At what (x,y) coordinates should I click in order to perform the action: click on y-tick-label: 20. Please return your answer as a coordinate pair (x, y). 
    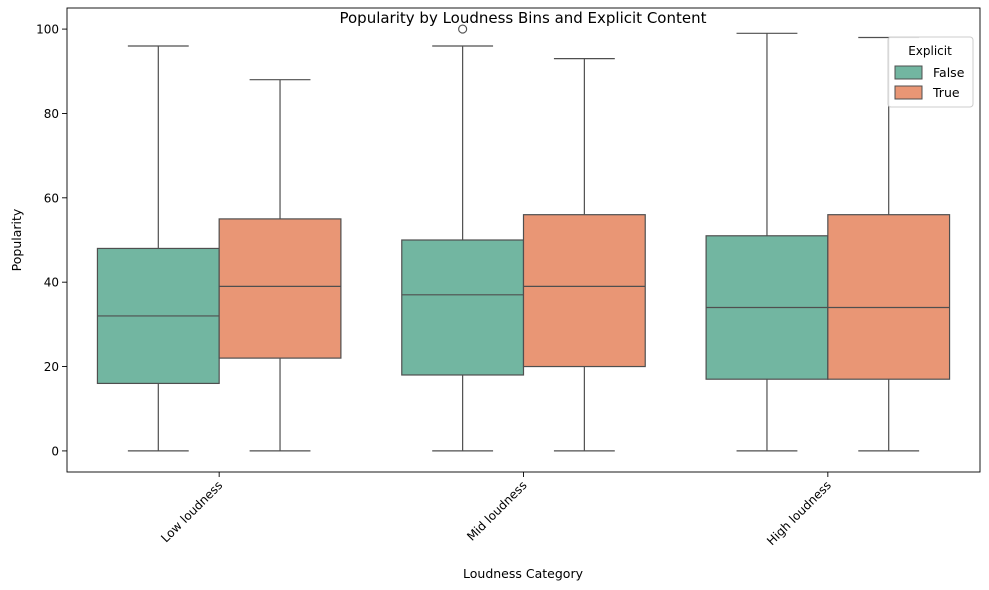
    Looking at the image, I should click on (51, 367).